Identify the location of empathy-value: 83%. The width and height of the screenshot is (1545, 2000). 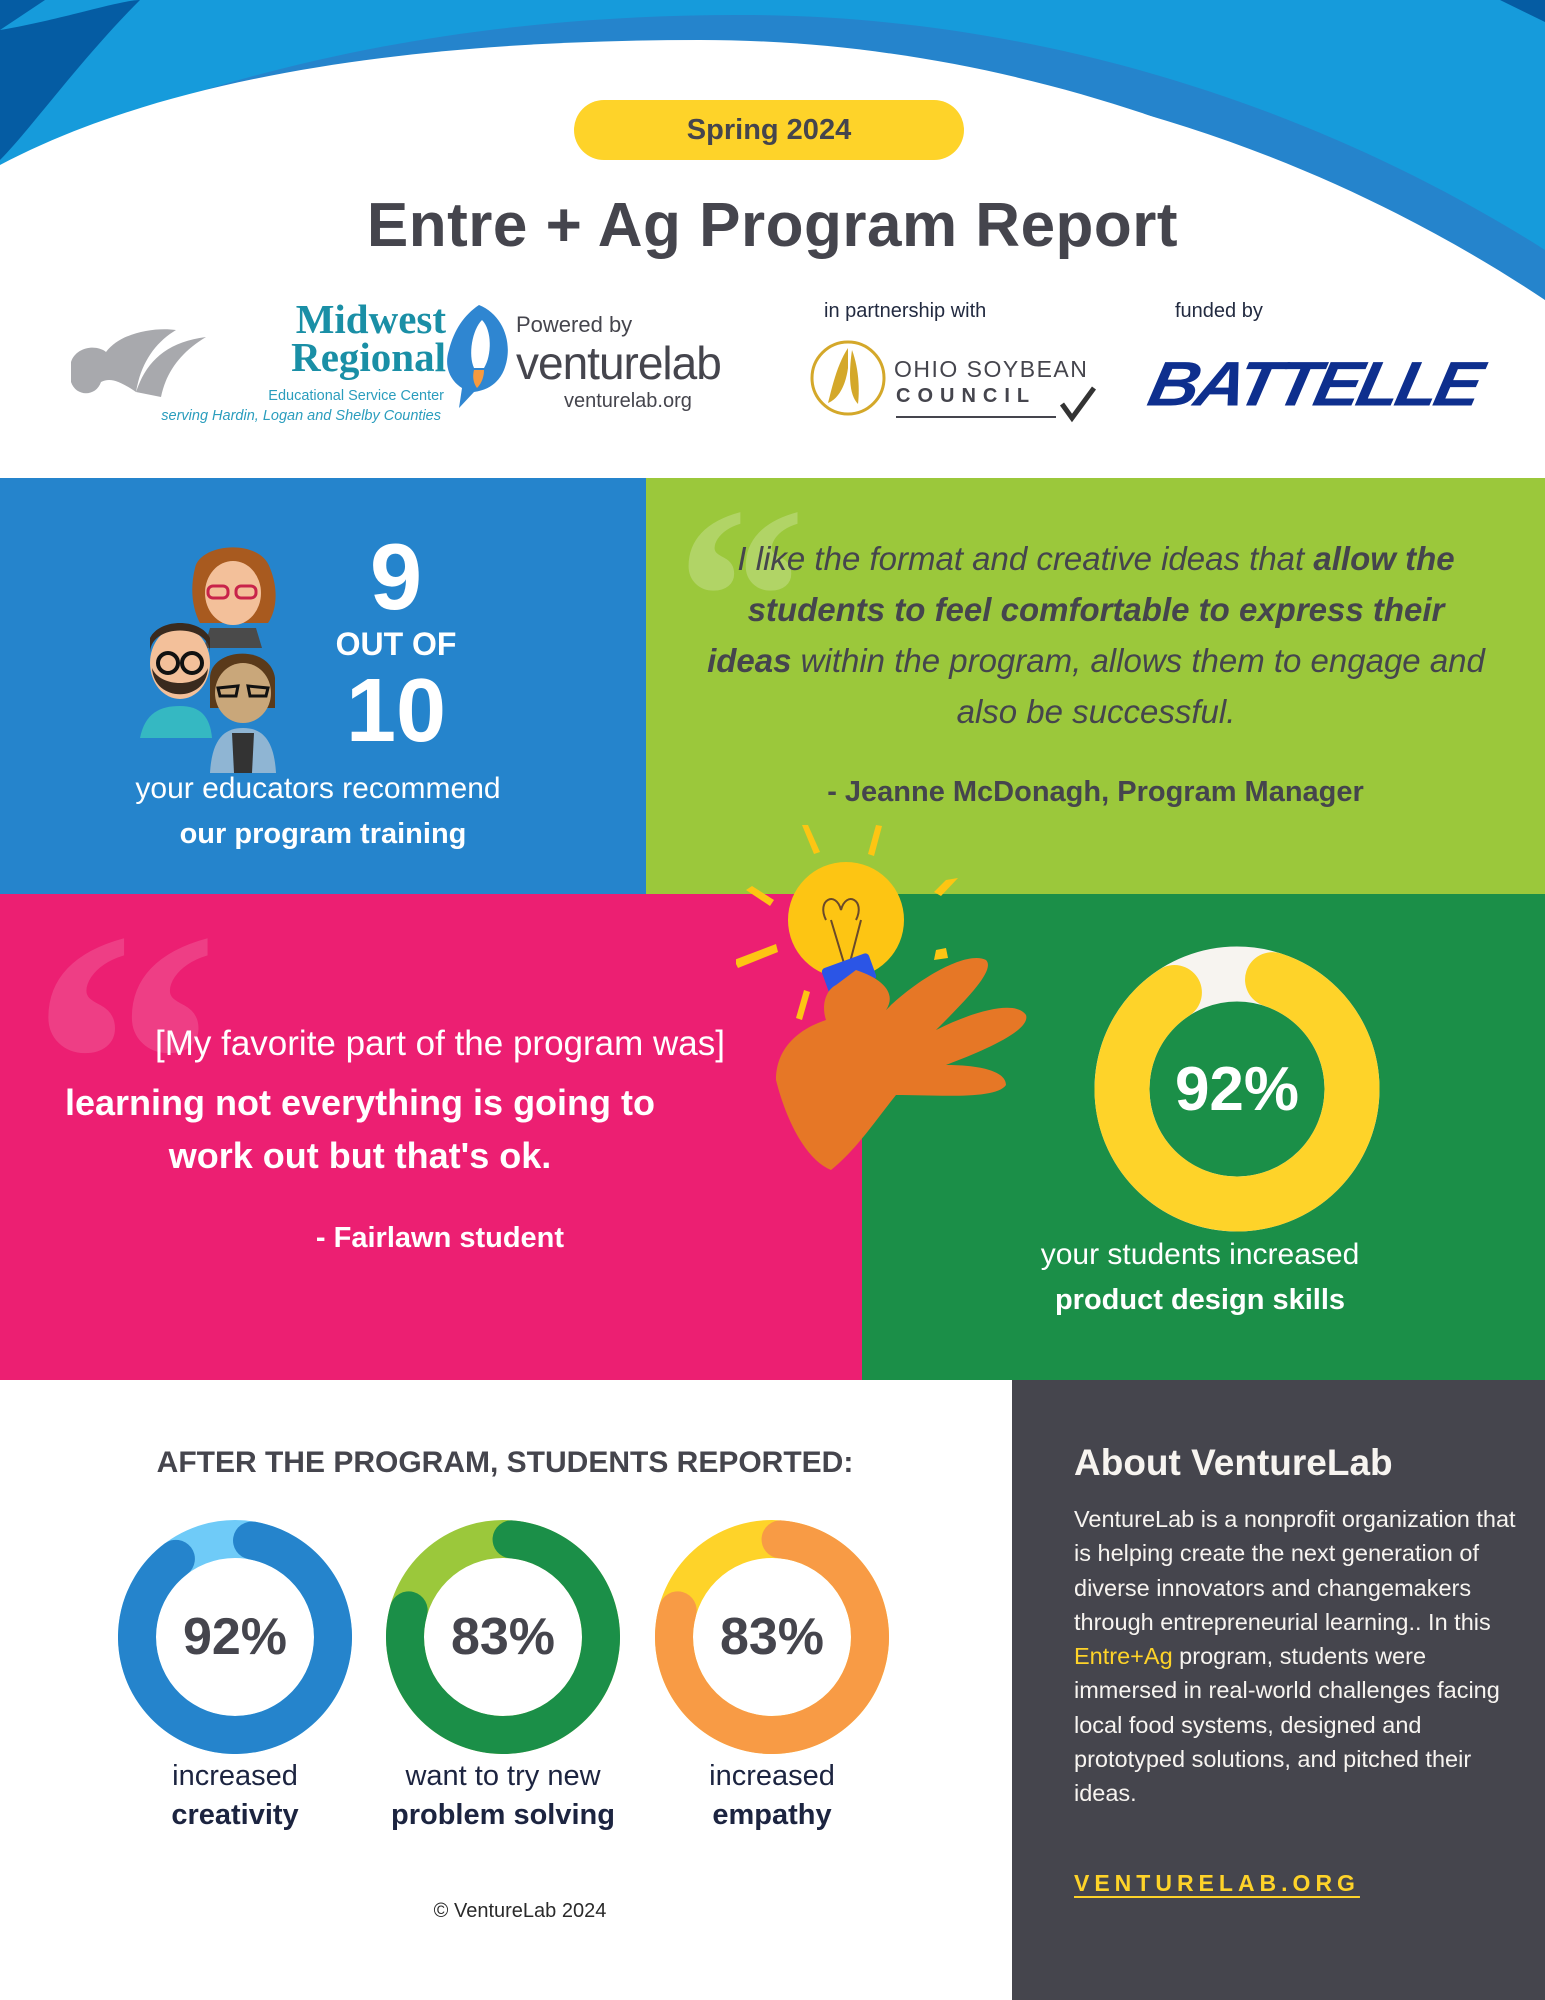
(772, 1637).